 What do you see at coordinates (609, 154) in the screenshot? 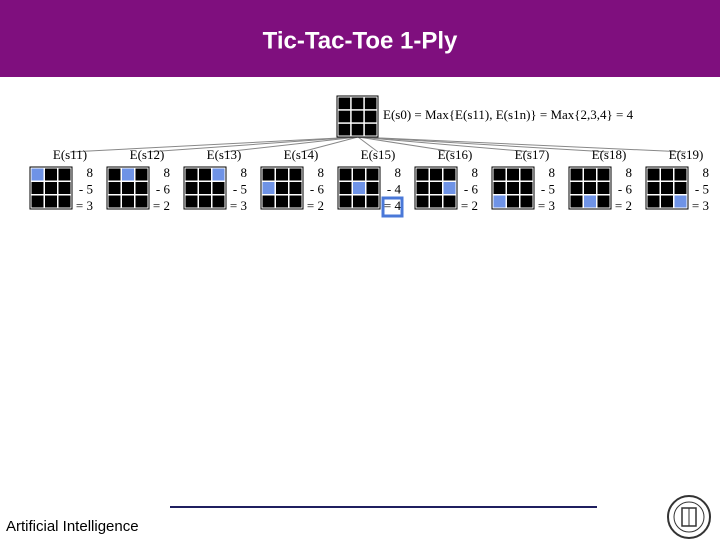
I see `node-label: E(s18)` at bounding box center [609, 154].